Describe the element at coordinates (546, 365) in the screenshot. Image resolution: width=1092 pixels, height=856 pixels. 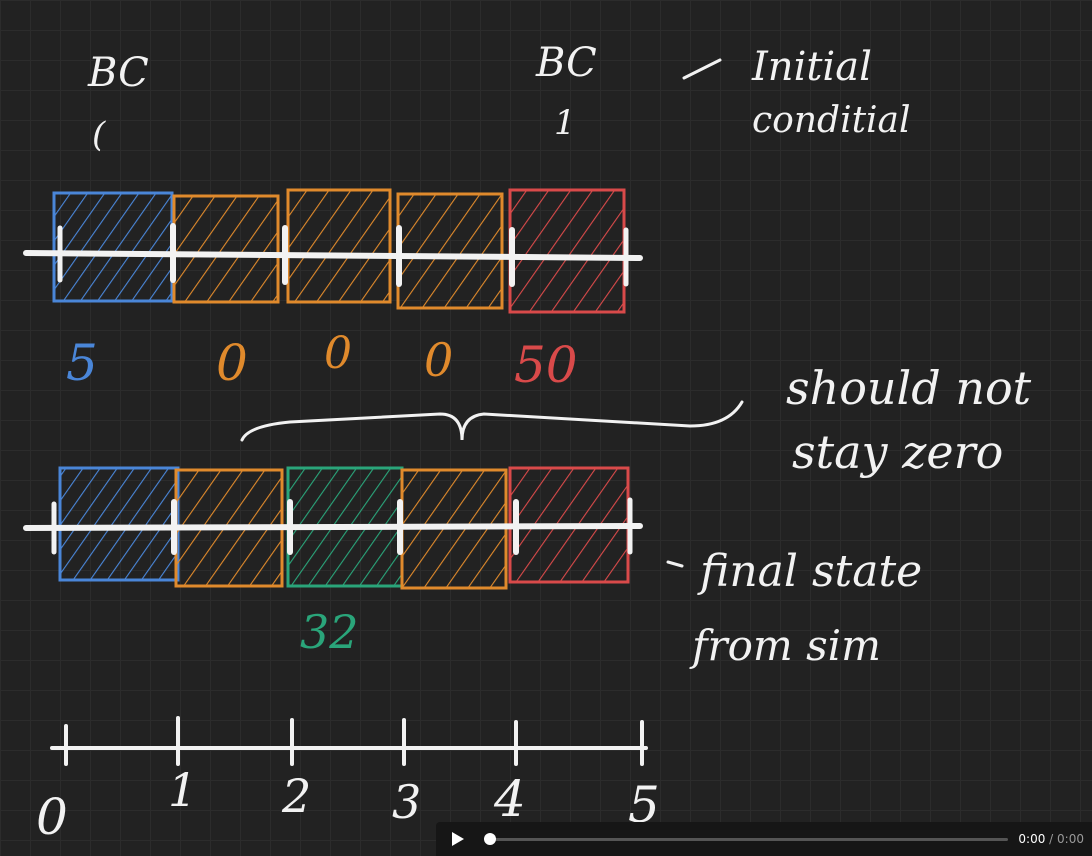
I see `initial-value-4: 50` at that location.